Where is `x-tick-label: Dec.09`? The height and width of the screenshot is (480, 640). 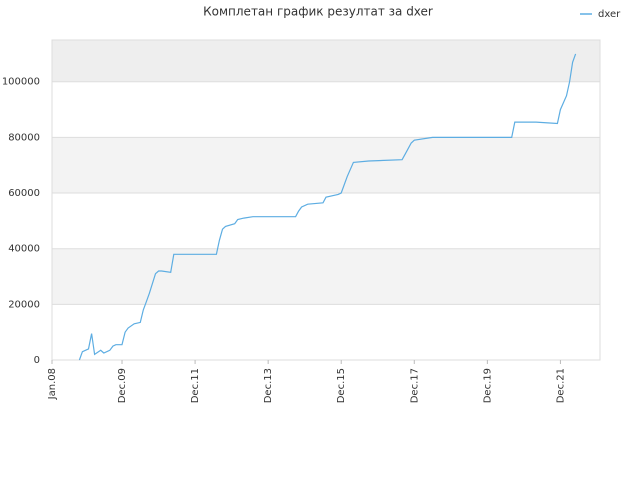
x-tick-label: Dec.09 is located at coordinates (122, 385).